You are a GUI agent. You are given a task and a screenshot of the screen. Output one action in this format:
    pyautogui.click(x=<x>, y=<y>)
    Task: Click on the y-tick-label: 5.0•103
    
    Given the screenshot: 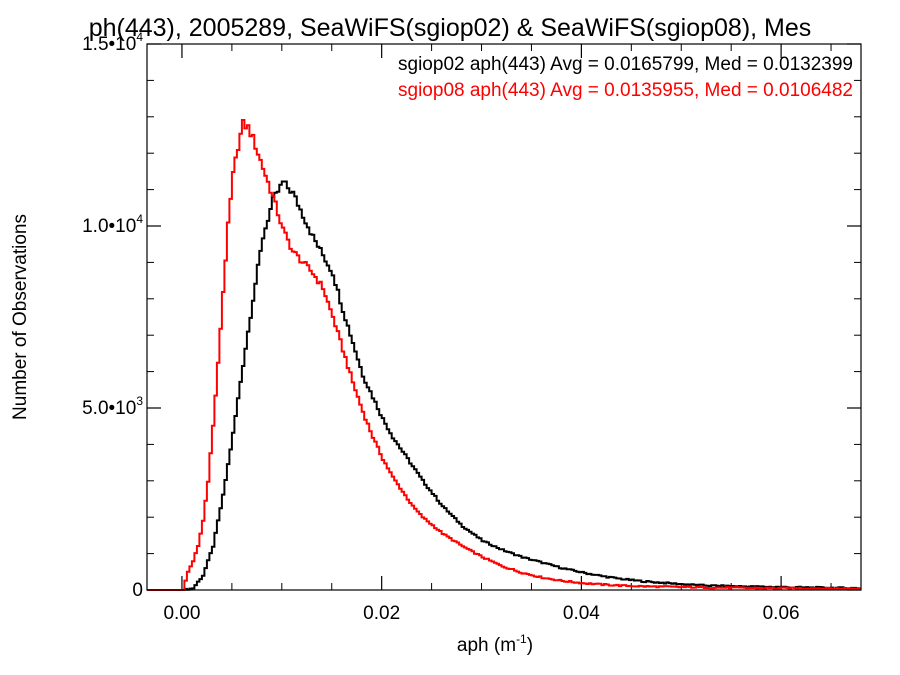 What is the action you would take?
    pyautogui.click(x=112, y=406)
    